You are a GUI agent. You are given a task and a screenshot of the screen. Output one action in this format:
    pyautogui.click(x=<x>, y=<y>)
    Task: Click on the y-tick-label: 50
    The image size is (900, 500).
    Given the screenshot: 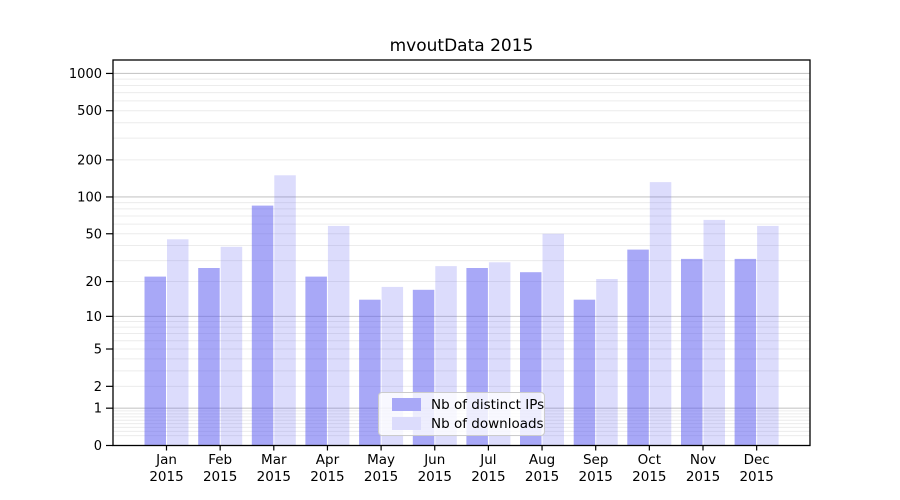 What is the action you would take?
    pyautogui.click(x=93, y=234)
    